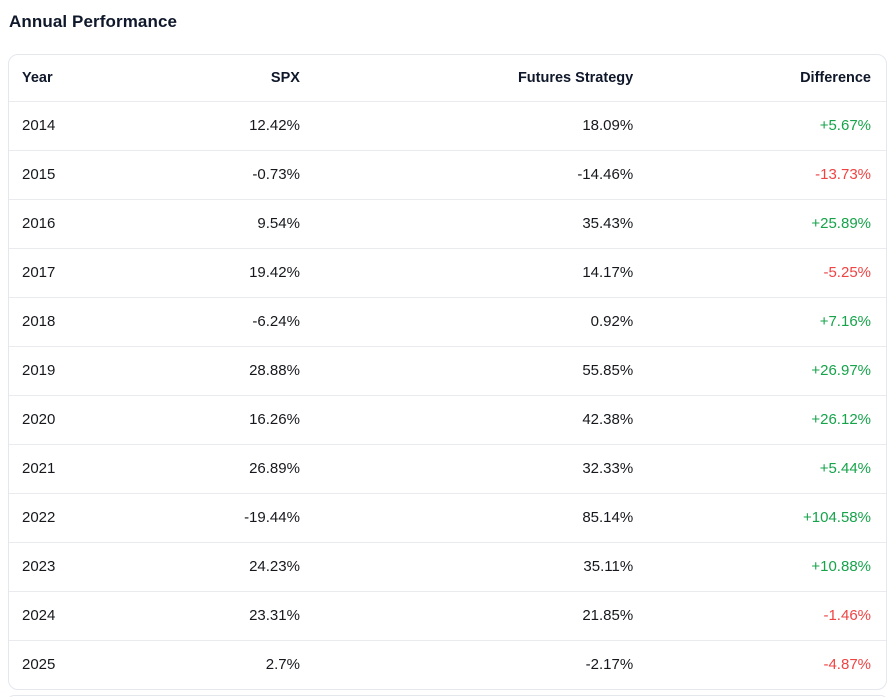 This screenshot has width=895, height=697. I want to click on spx-cell: 19.42%, so click(274, 272).